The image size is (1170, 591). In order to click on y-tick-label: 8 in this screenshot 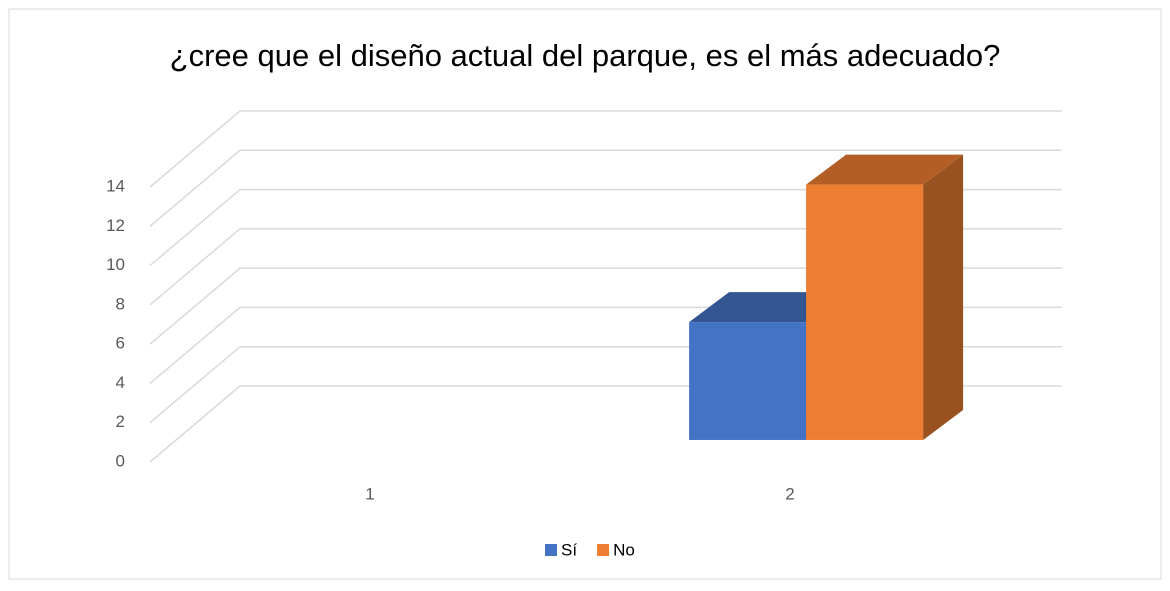, I will do `click(120, 303)`.